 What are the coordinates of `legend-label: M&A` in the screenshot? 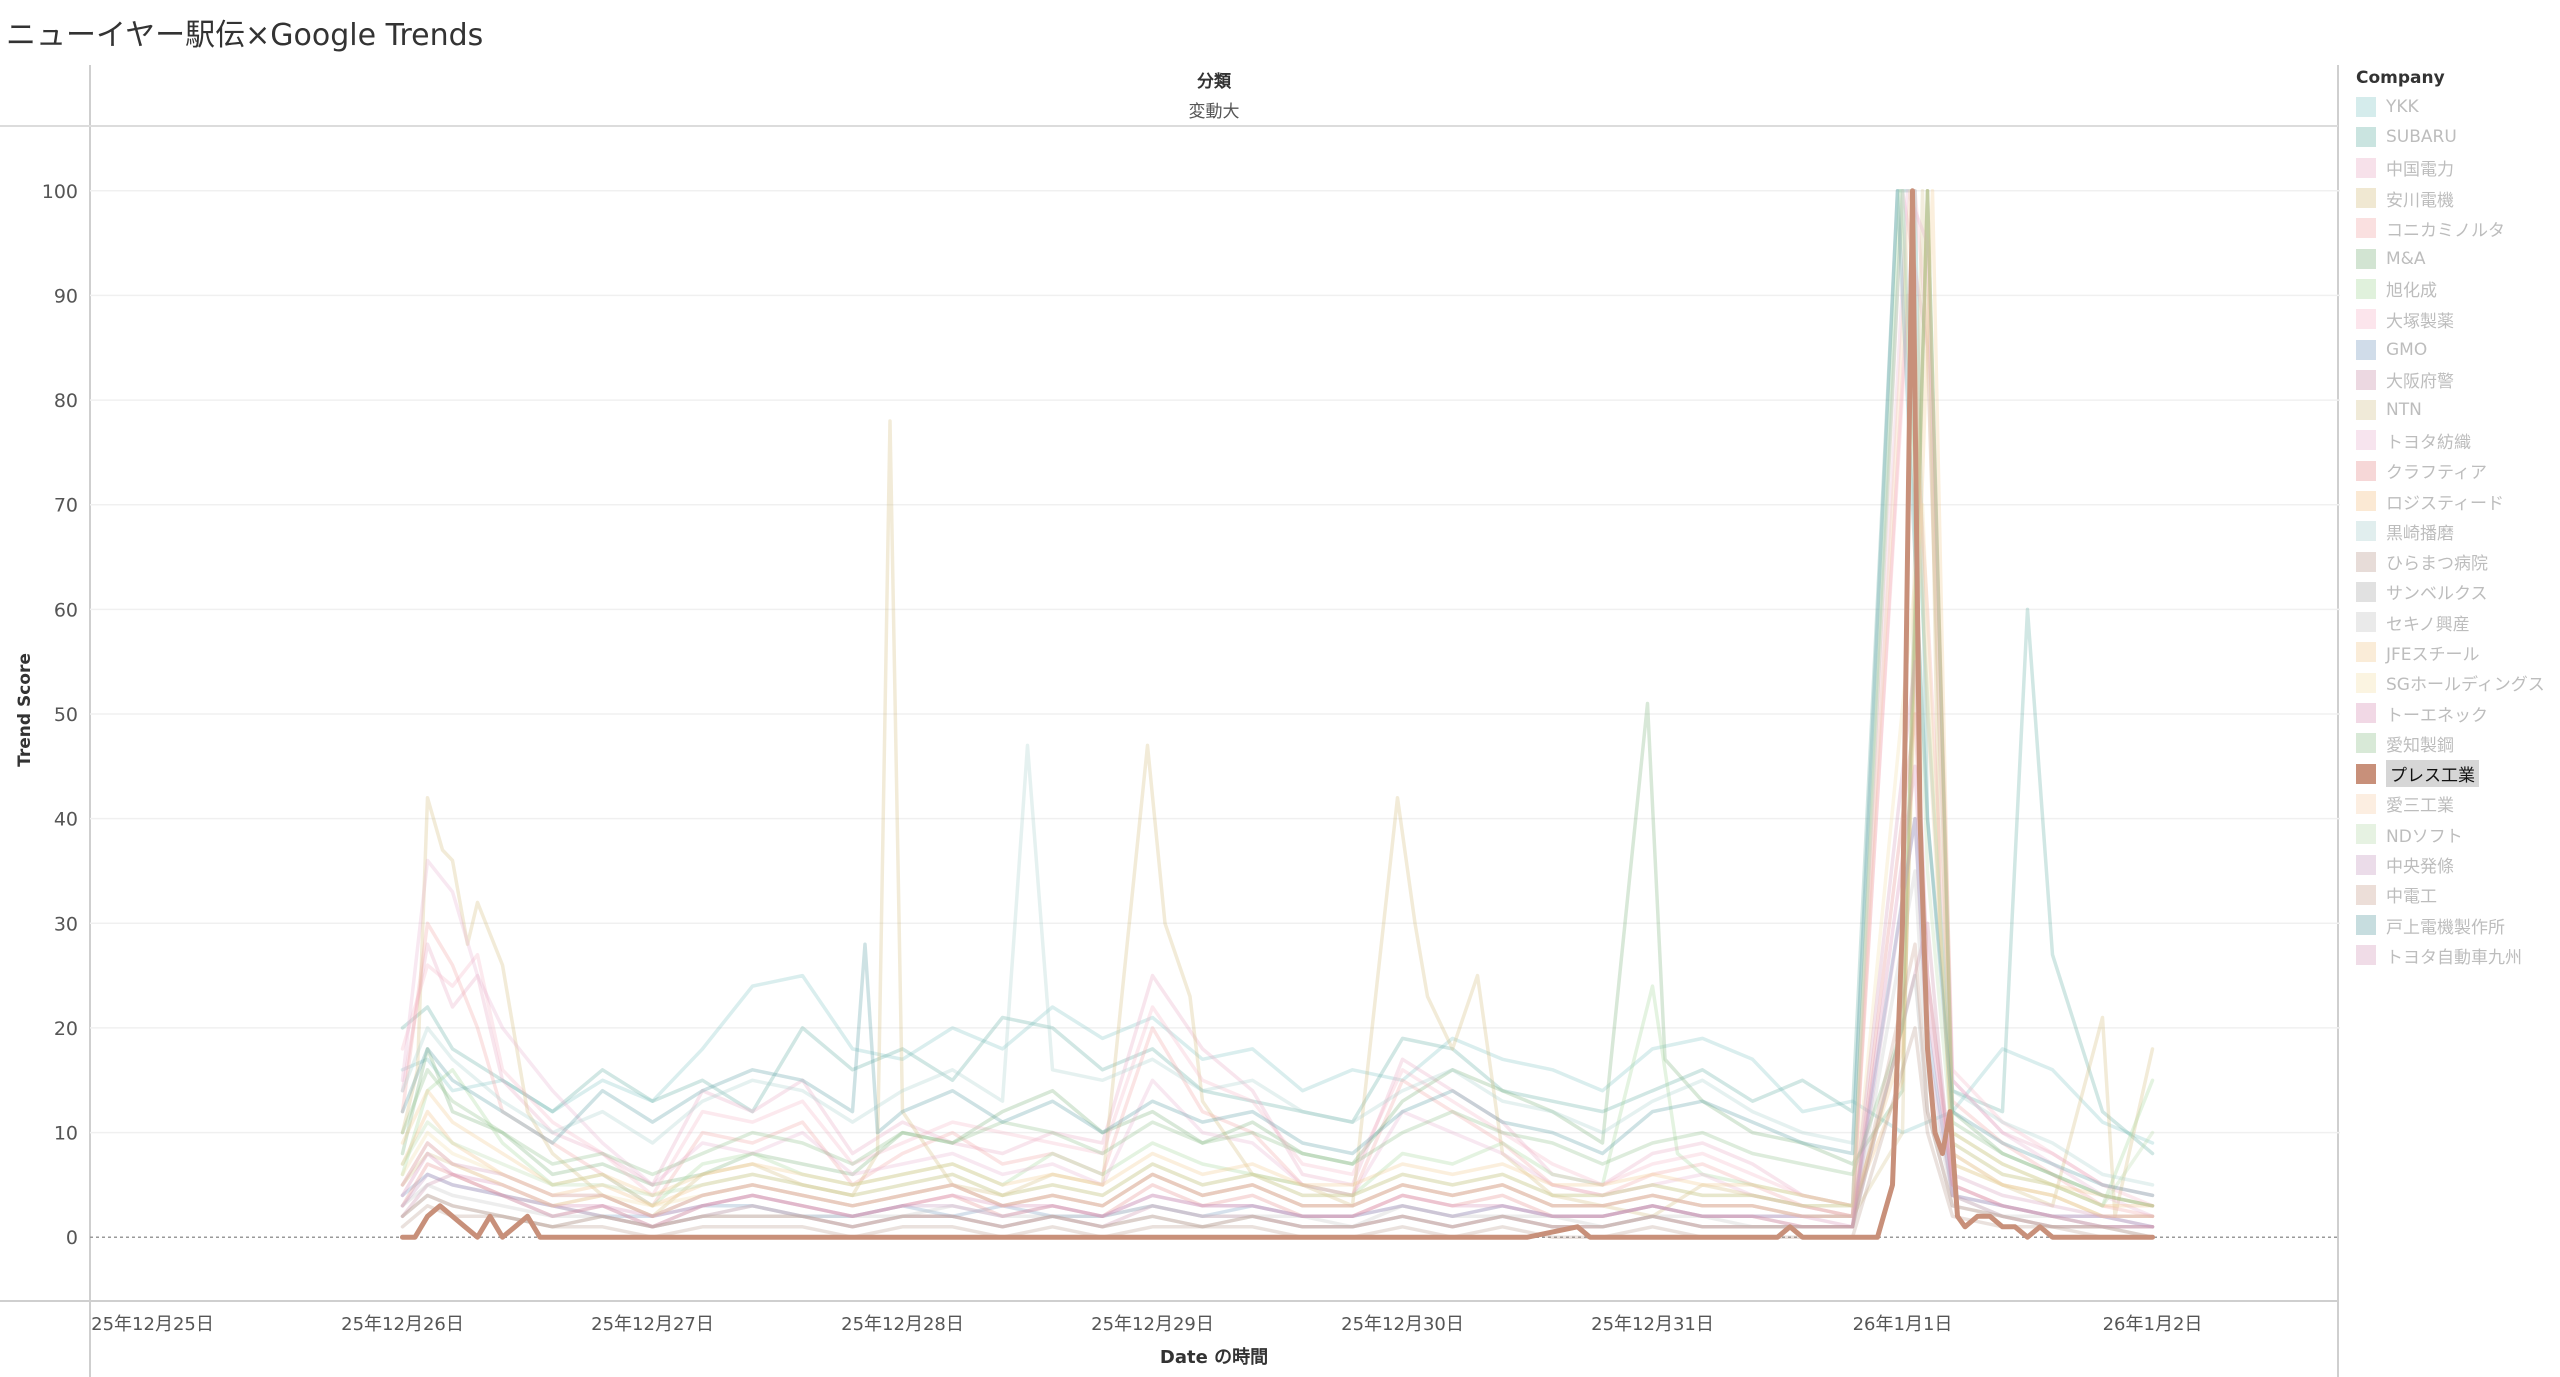 It's located at (2406, 258).